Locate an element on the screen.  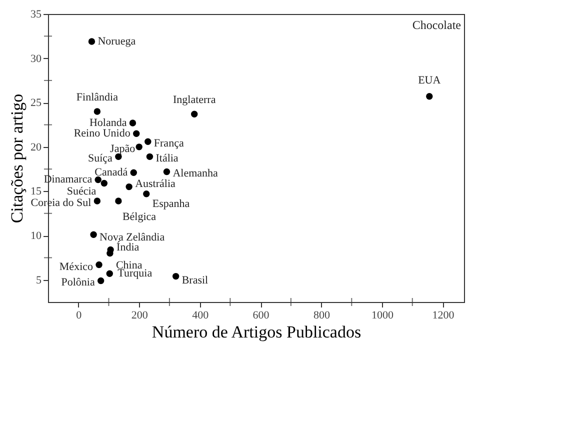
annotation: Polônia is located at coordinates (78, 282).